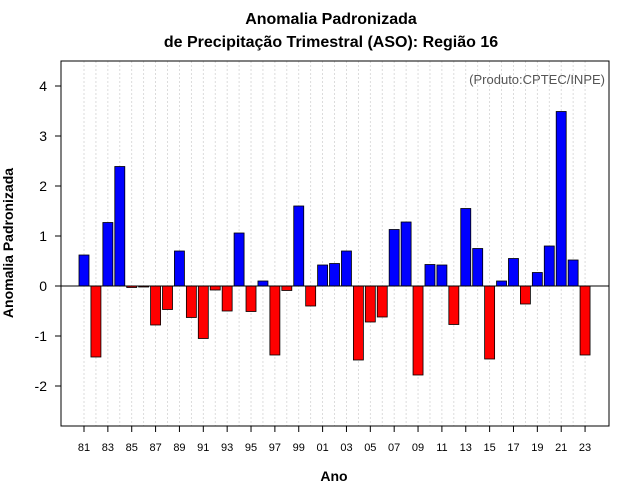  I want to click on y-tick-label: 3, so click(43, 136).